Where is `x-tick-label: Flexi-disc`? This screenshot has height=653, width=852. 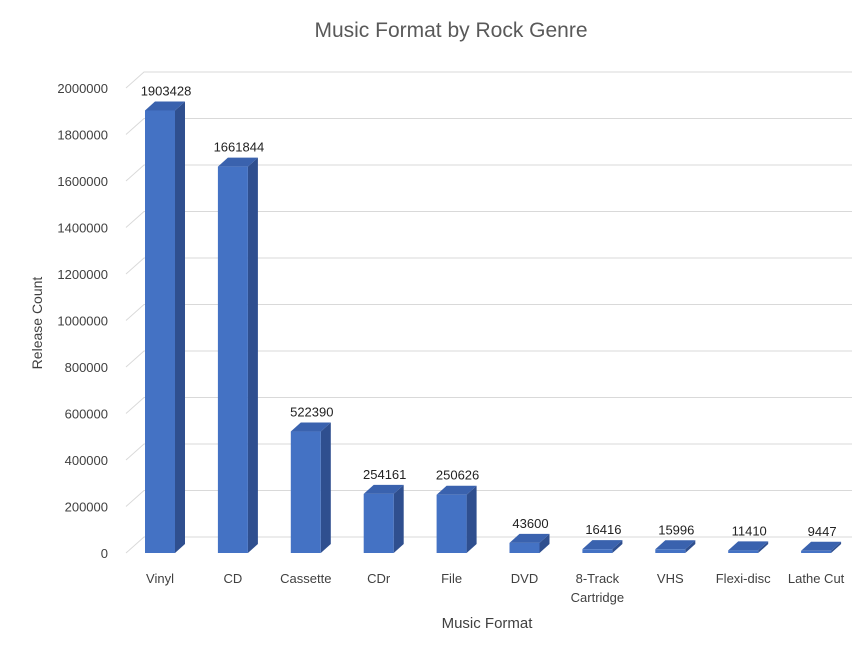 x-tick-label: Flexi-disc is located at coordinates (743, 578).